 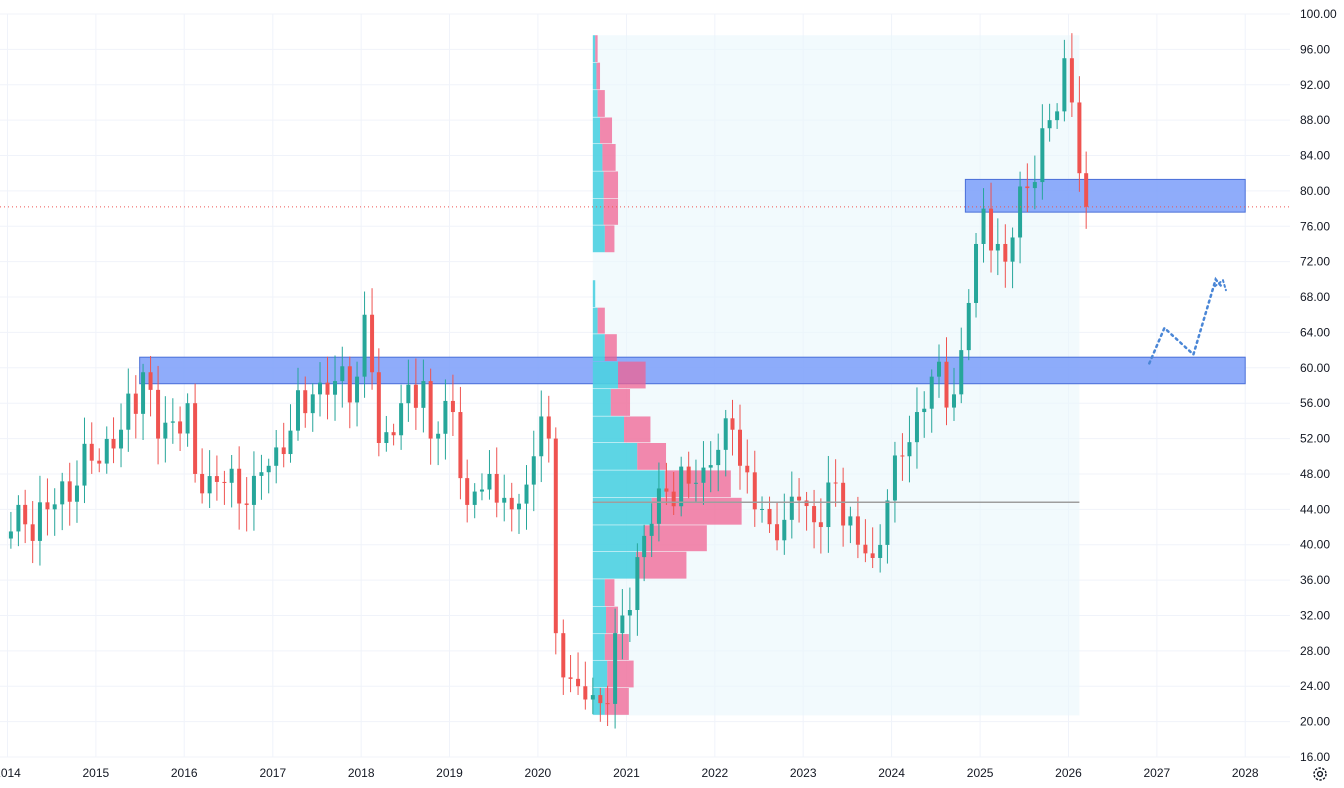 What do you see at coordinates (1315, 757) in the screenshot?
I see `price-tick-label: 16.00` at bounding box center [1315, 757].